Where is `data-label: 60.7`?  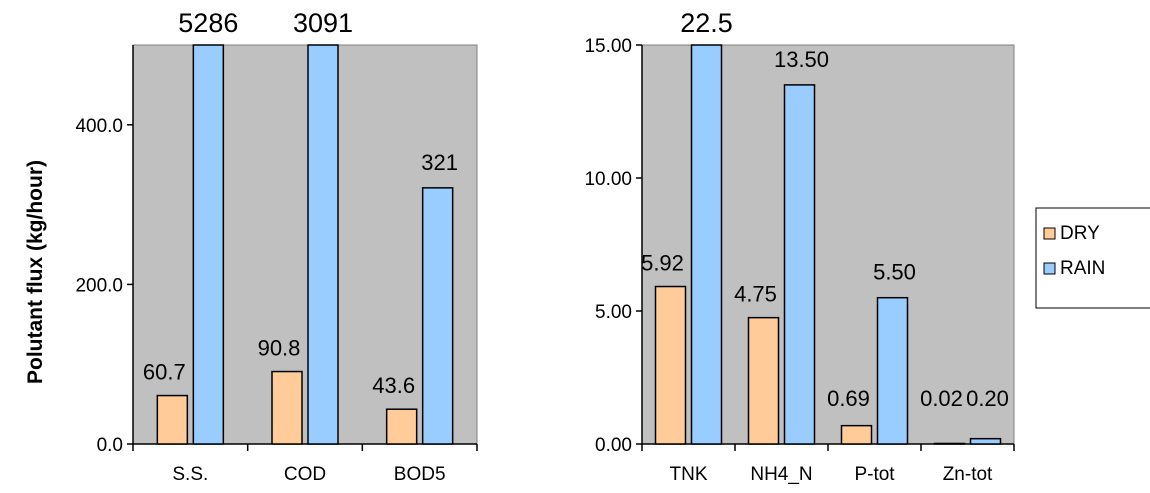
data-label: 60.7 is located at coordinates (164, 372).